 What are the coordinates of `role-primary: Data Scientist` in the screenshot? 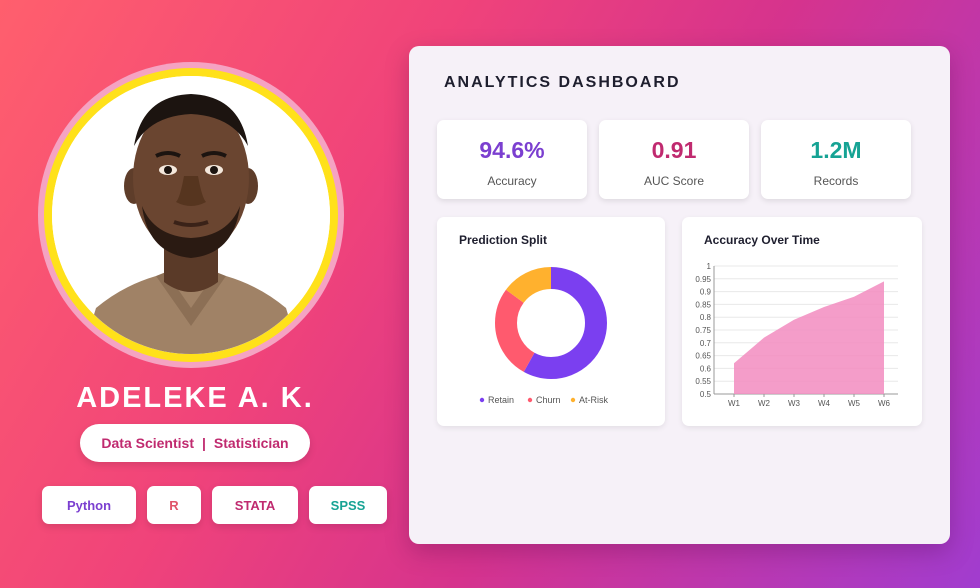 It's located at (147, 443).